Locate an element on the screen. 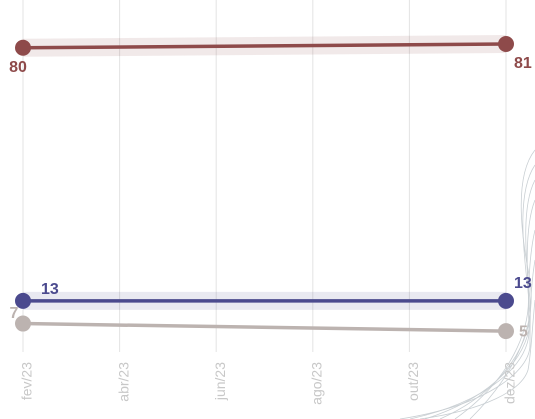 The width and height of the screenshot is (535, 419). x-tick-label: ago/23 is located at coordinates (317, 383).